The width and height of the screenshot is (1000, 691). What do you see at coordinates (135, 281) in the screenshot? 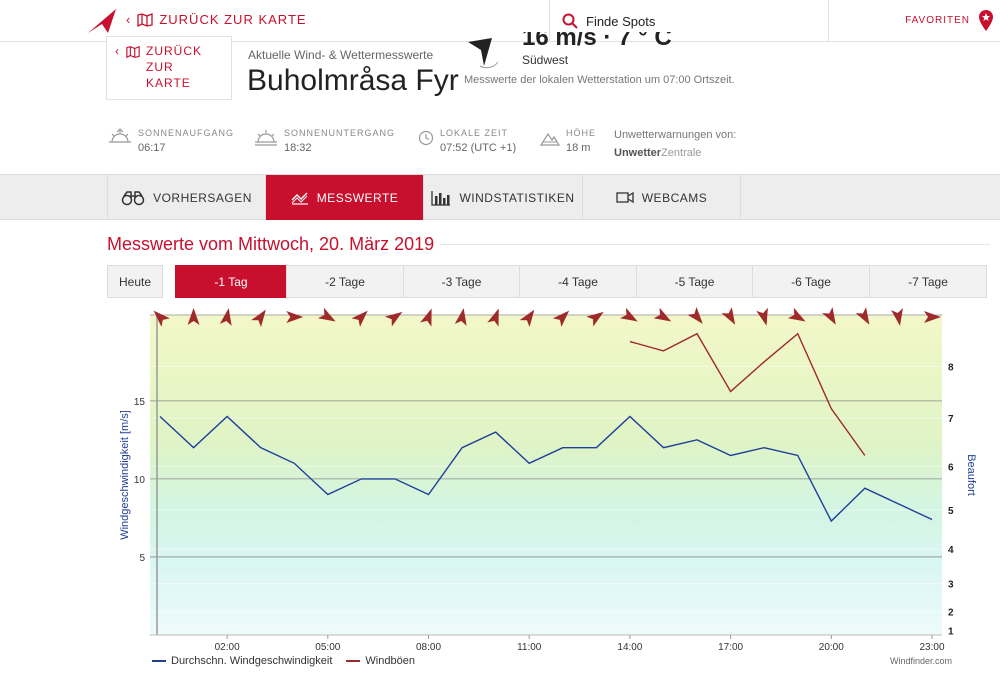
I see `day-today: Heute` at bounding box center [135, 281].